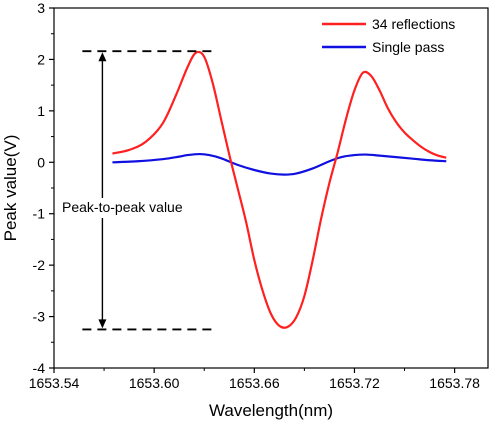  What do you see at coordinates (41, 8) in the screenshot?
I see `y-tick-label: 3` at bounding box center [41, 8].